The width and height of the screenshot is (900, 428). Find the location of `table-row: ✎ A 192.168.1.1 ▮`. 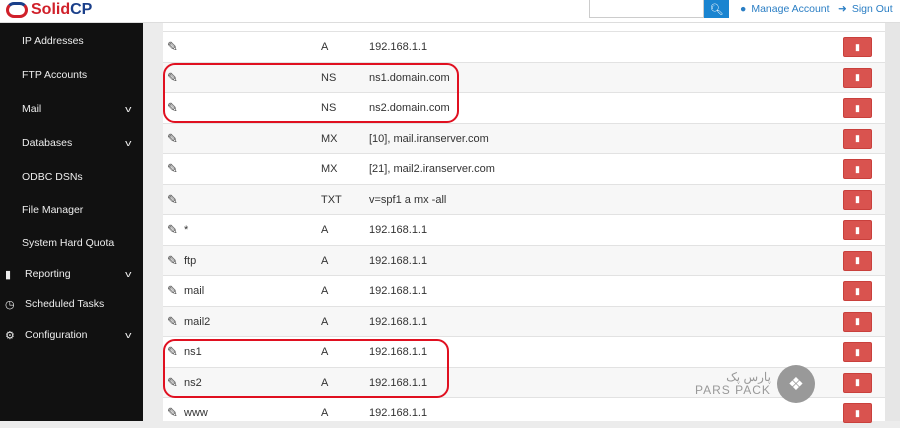

table-row: ✎ A 192.168.1.1 ▮ is located at coordinates (524, 46).